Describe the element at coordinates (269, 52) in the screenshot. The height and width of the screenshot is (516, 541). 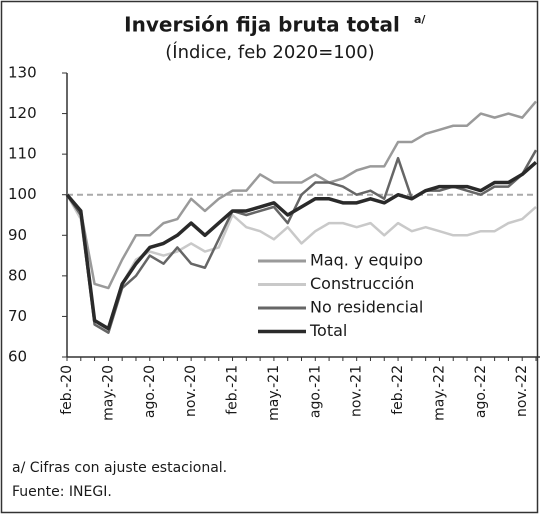
I see `chart-subtitle: (Índice, feb 2020=100)` at that location.